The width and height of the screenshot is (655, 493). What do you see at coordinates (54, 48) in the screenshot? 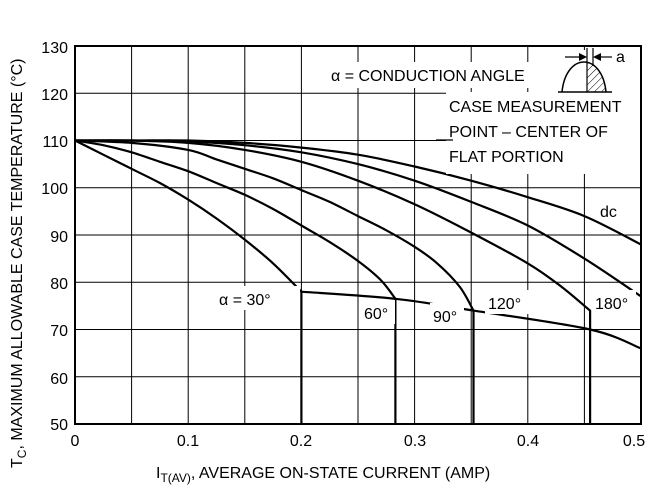
I see `y-tick-label: 130` at bounding box center [54, 48].